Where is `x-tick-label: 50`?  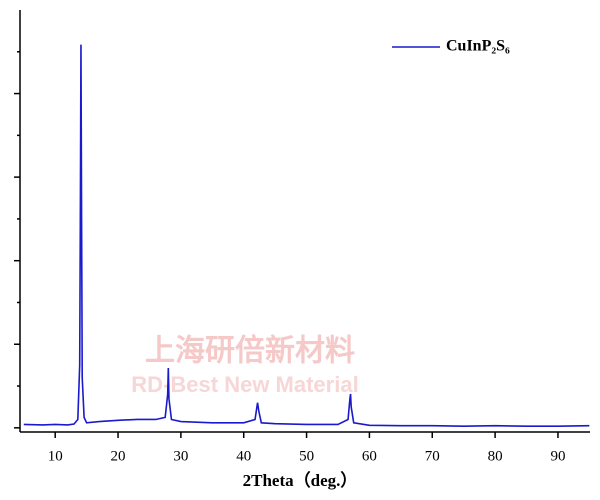 x-tick-label: 50 is located at coordinates (306, 456).